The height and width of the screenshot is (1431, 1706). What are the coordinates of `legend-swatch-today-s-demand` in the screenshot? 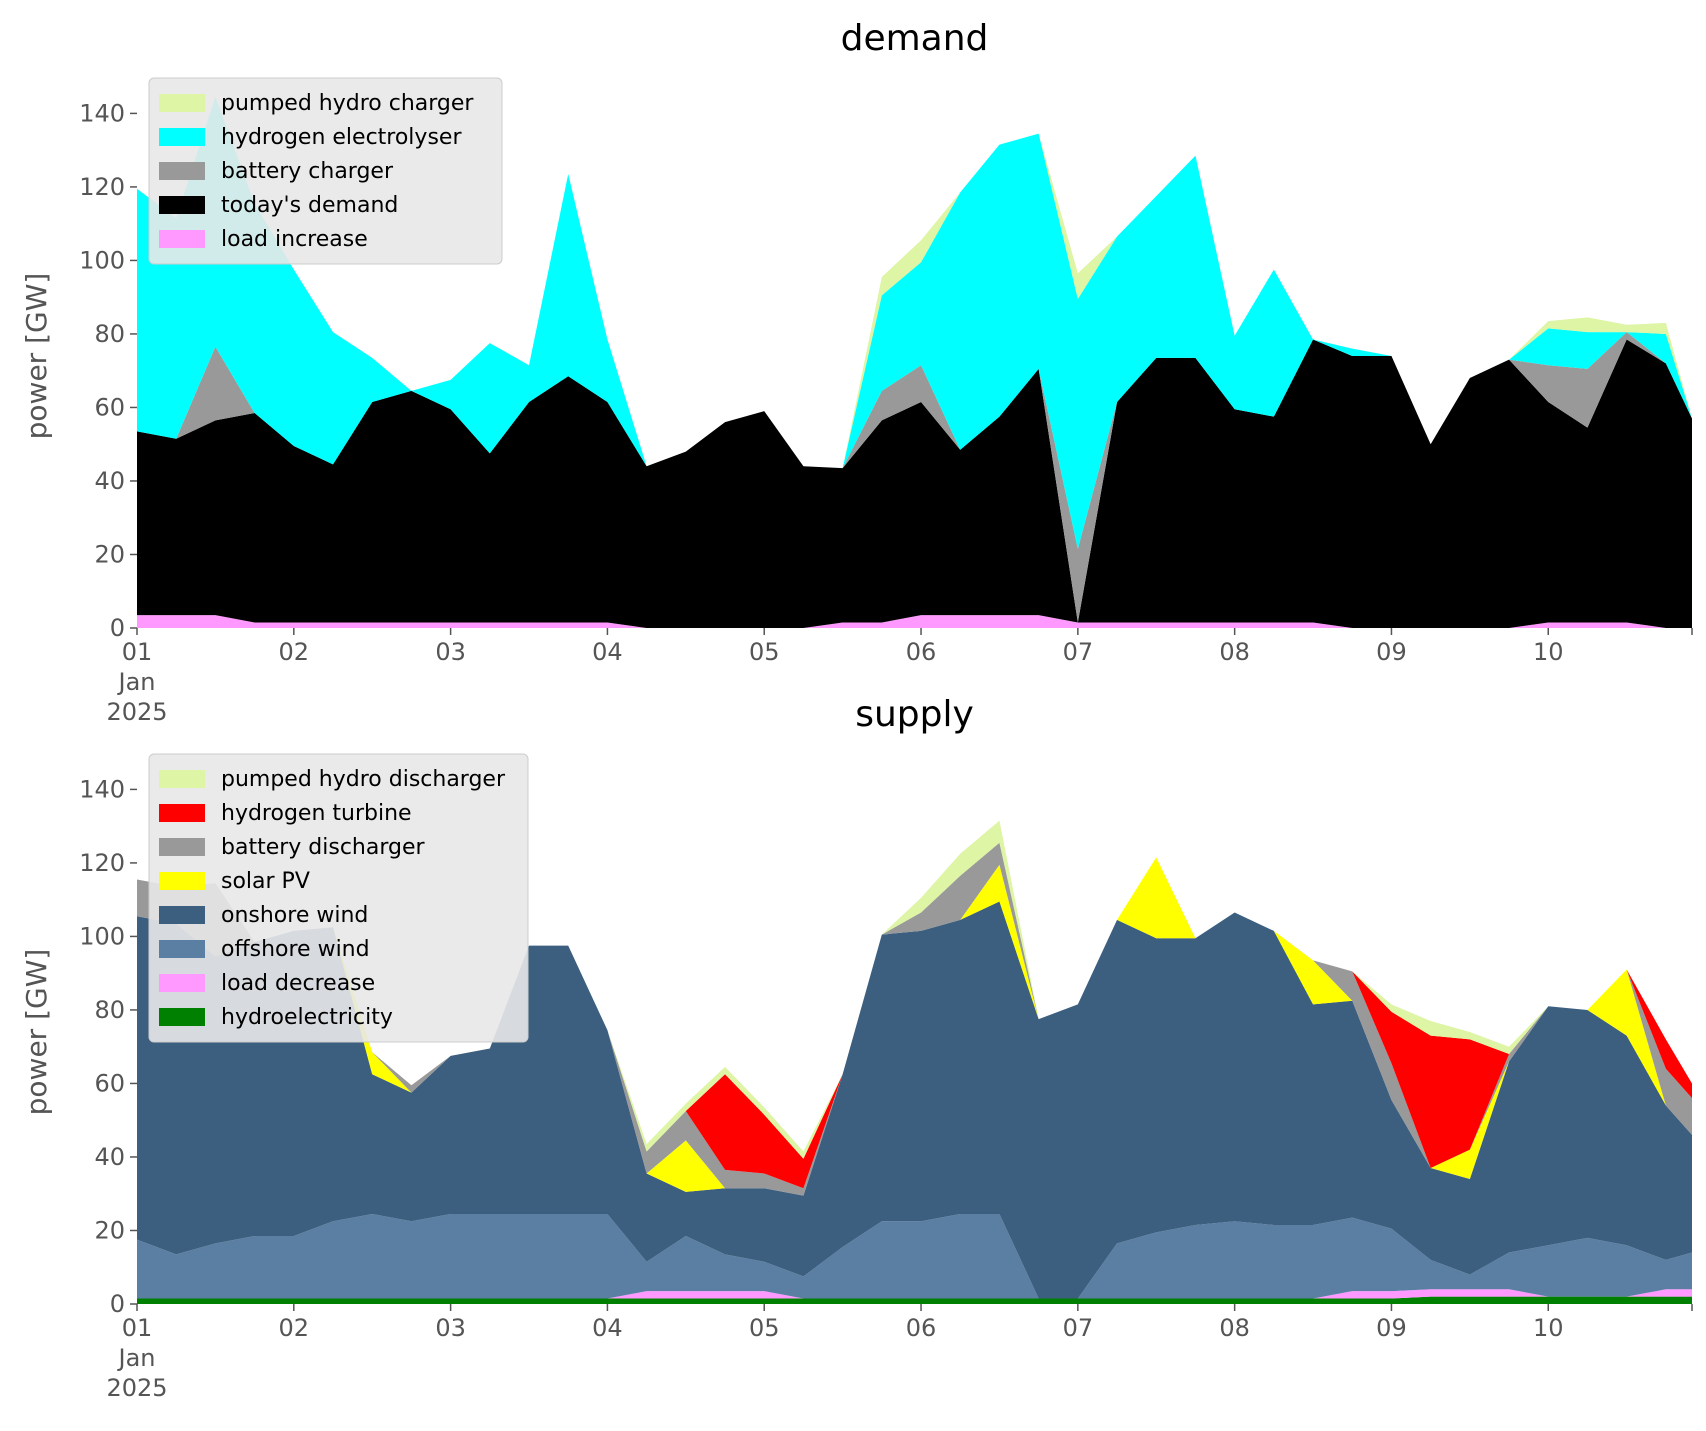 It's located at (182, 205).